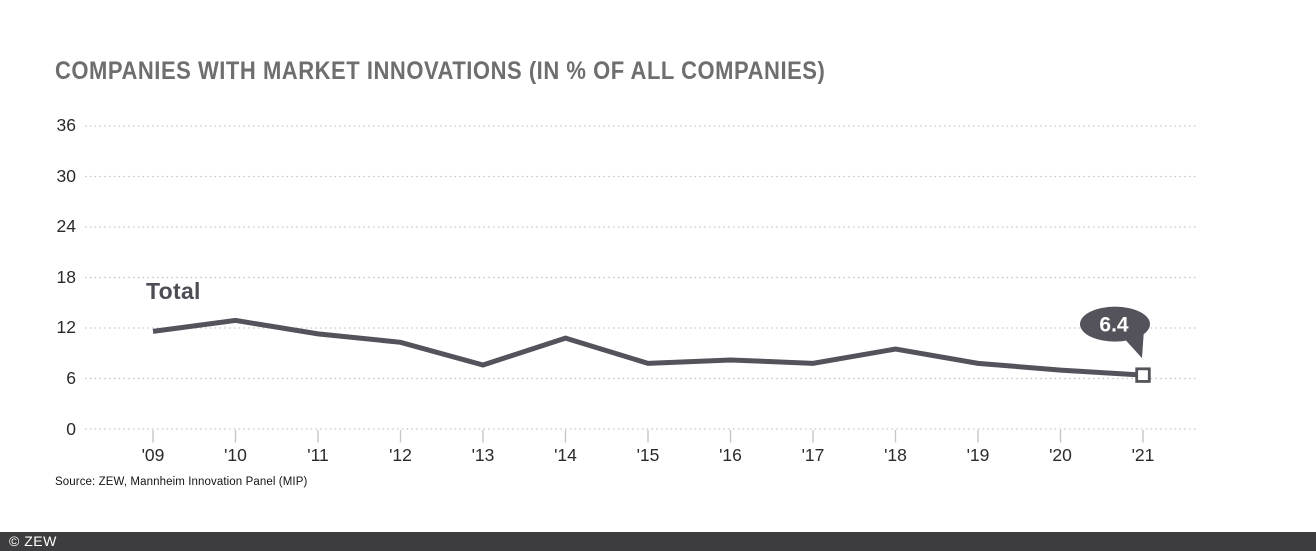 The height and width of the screenshot is (551, 1316). I want to click on footer-bar: © ZEW, so click(658, 541).